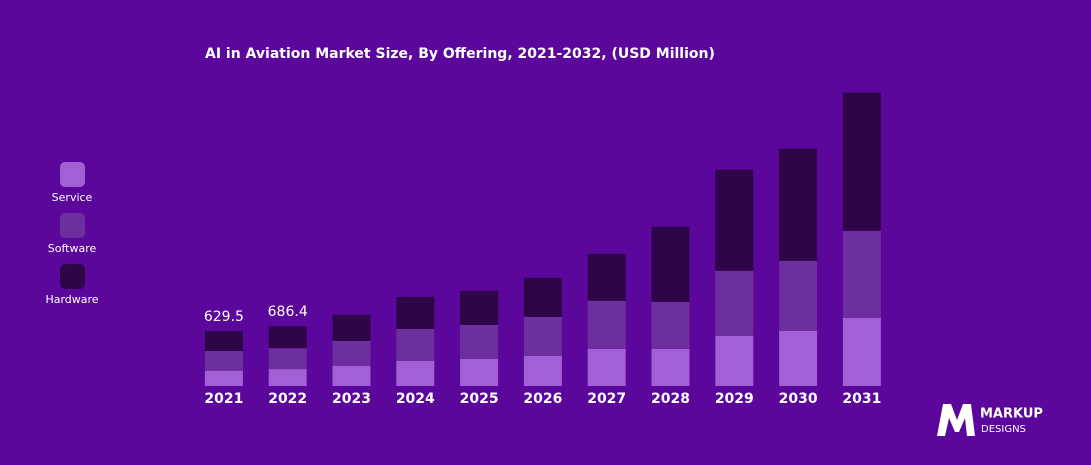  Describe the element at coordinates (1003, 429) in the screenshot. I see `logo-sub: DESIGNS` at that location.